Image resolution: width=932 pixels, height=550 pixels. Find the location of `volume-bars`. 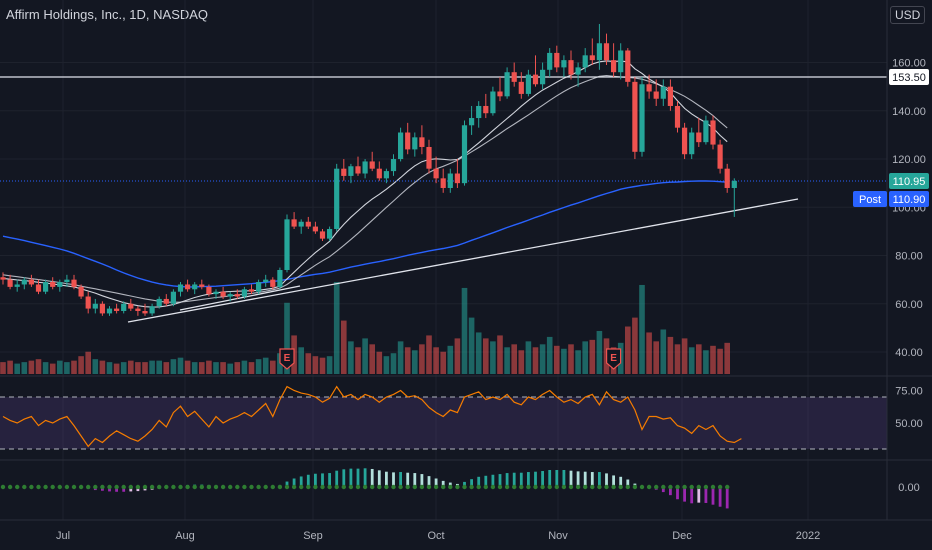

volume-bars is located at coordinates (365, 328).